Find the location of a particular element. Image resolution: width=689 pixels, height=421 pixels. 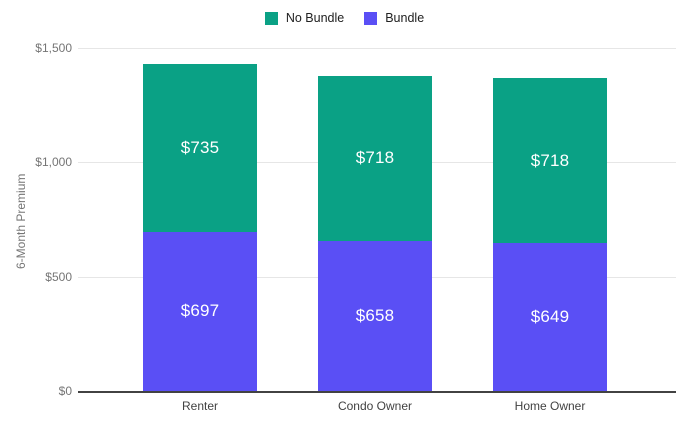

segment-bundle-condo-owner: $658 is located at coordinates (375, 315).